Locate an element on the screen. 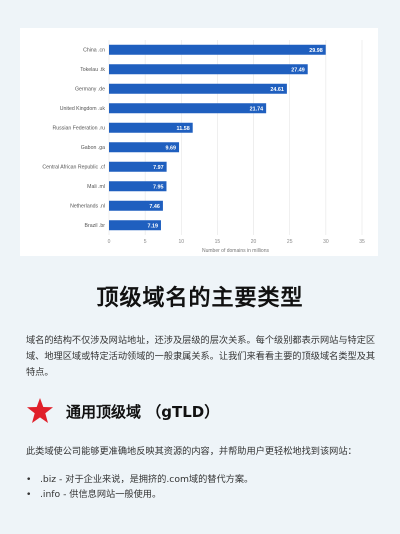  category-label: Central African Republic .cf is located at coordinates (73, 168).